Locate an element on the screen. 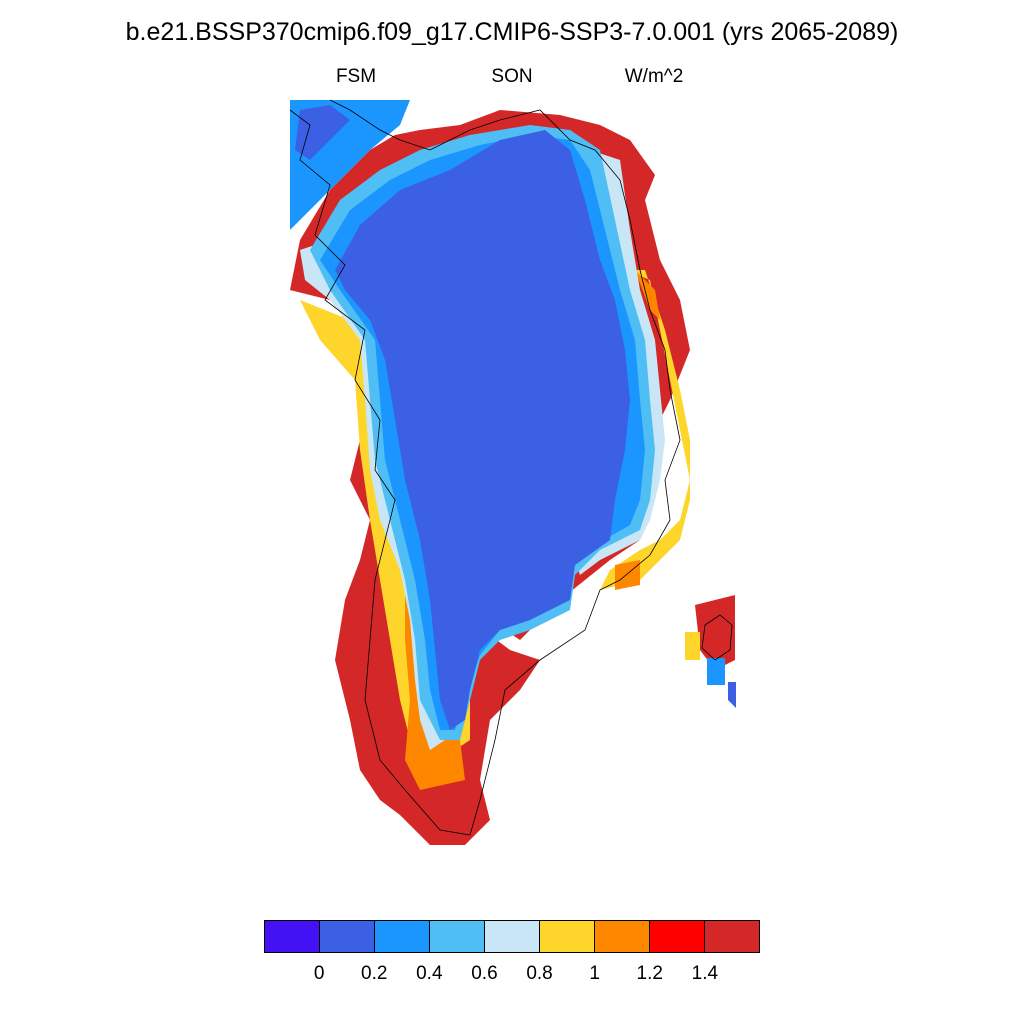 The height and width of the screenshot is (1024, 1024). nw-island-dark is located at coordinates (322, 132).